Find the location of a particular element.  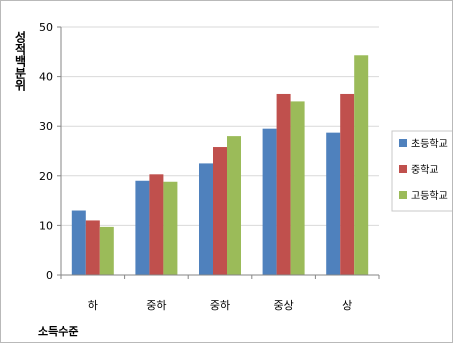

legend-label: 초등학교 is located at coordinates (429, 144).